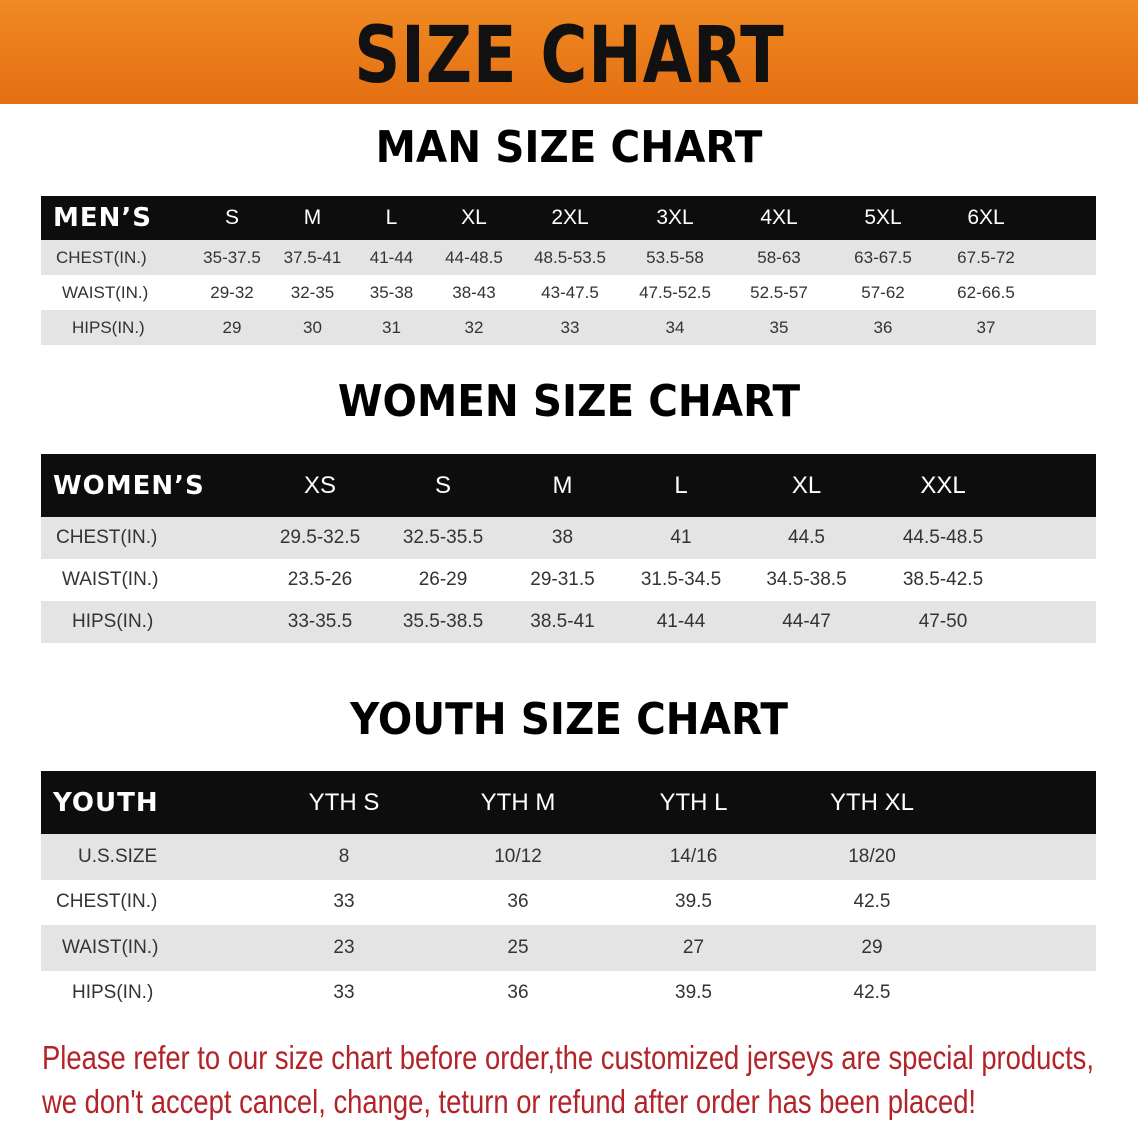 Image resolution: width=1138 pixels, height=1132 pixels. Describe the element at coordinates (344, 947) in the screenshot. I see `table-cell: 23` at that location.